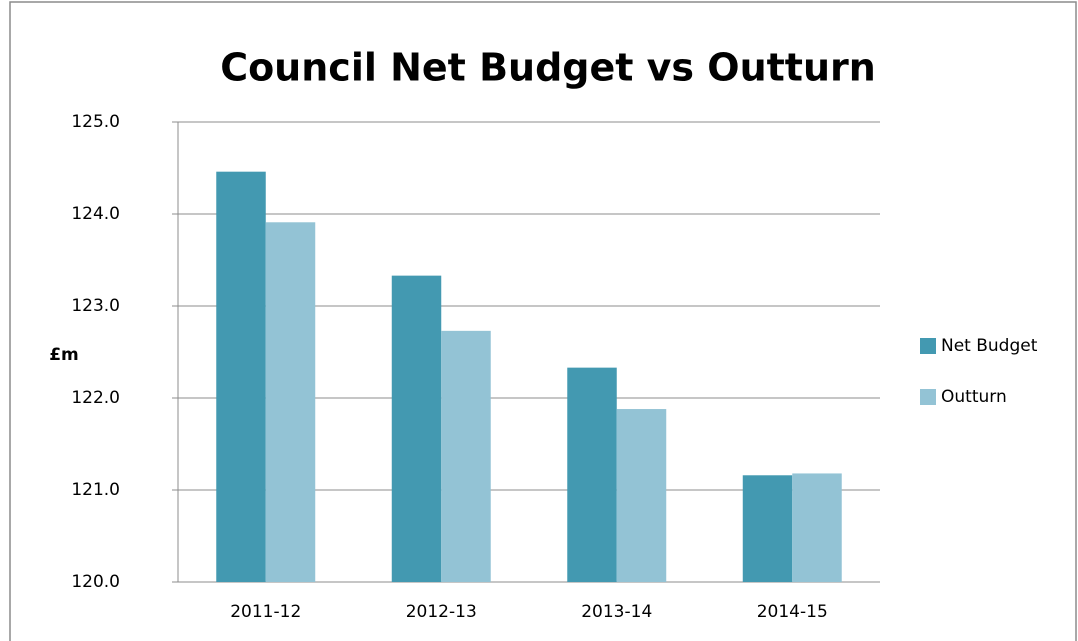  What do you see at coordinates (95, 122) in the screenshot?
I see `y-tick-label: 125.0` at bounding box center [95, 122].